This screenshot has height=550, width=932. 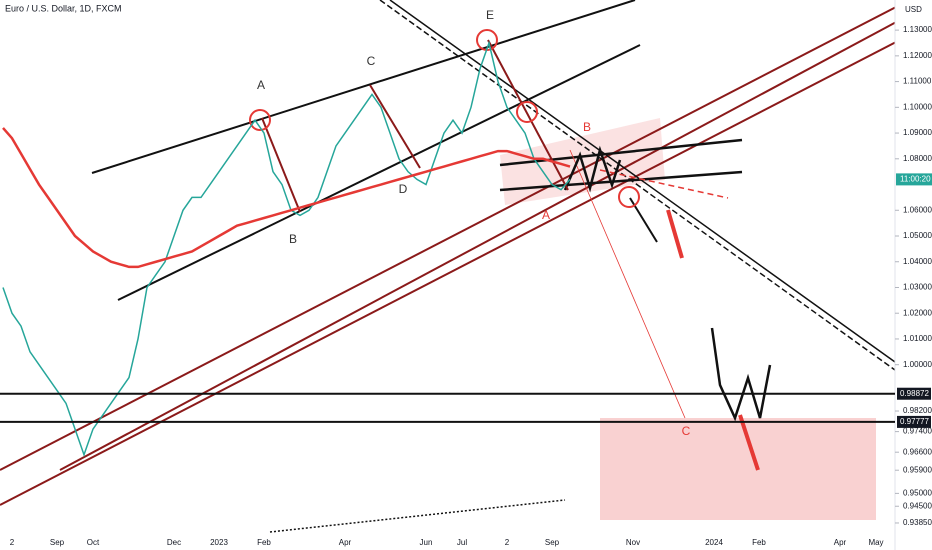 What do you see at coordinates (219, 542) in the screenshot?
I see `x-tick-label: 2023` at bounding box center [219, 542].